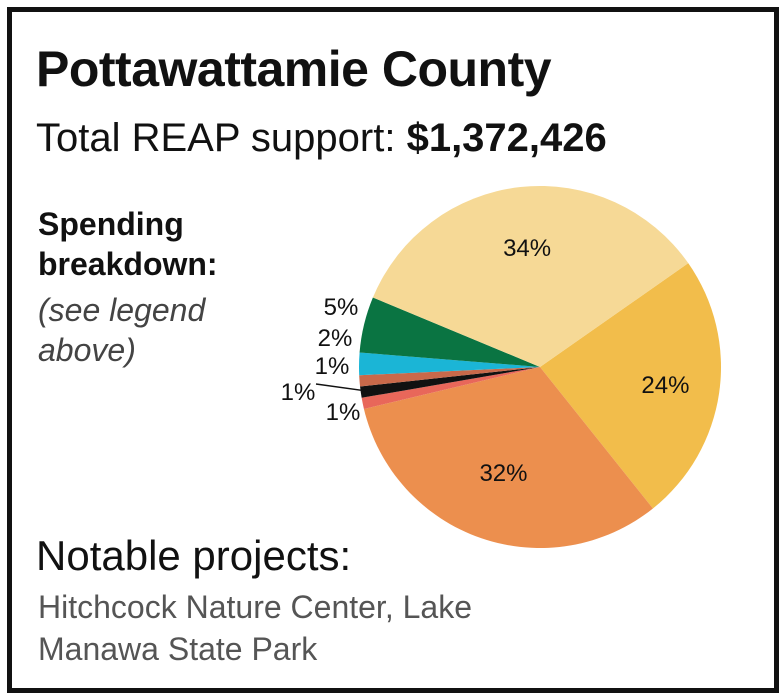 The height and width of the screenshot is (700, 783). Describe the element at coordinates (341, 307) in the screenshot. I see `pie-slice-label-7: 5%` at that location.